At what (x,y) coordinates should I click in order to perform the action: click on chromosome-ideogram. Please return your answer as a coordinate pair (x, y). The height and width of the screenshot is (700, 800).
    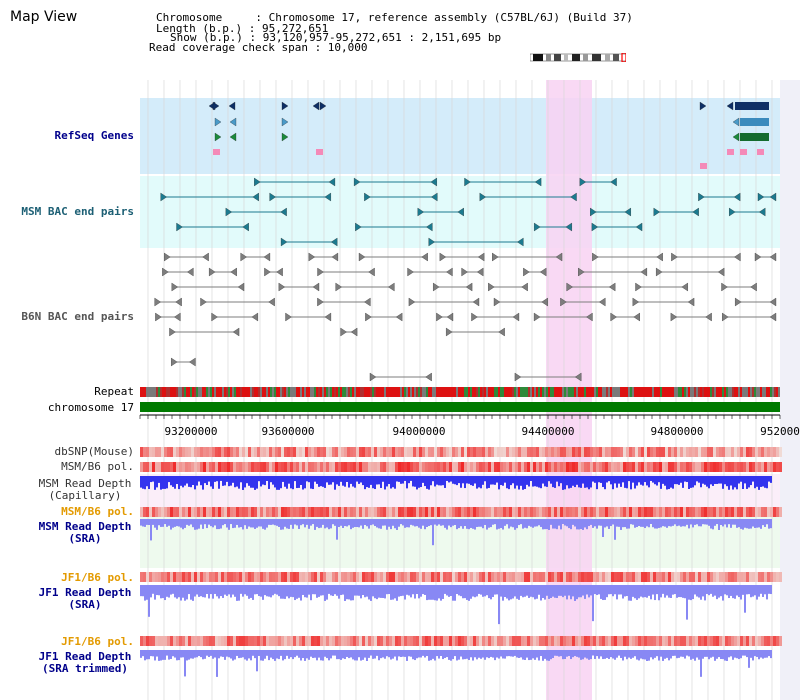
    Looking at the image, I should click on (578, 57).